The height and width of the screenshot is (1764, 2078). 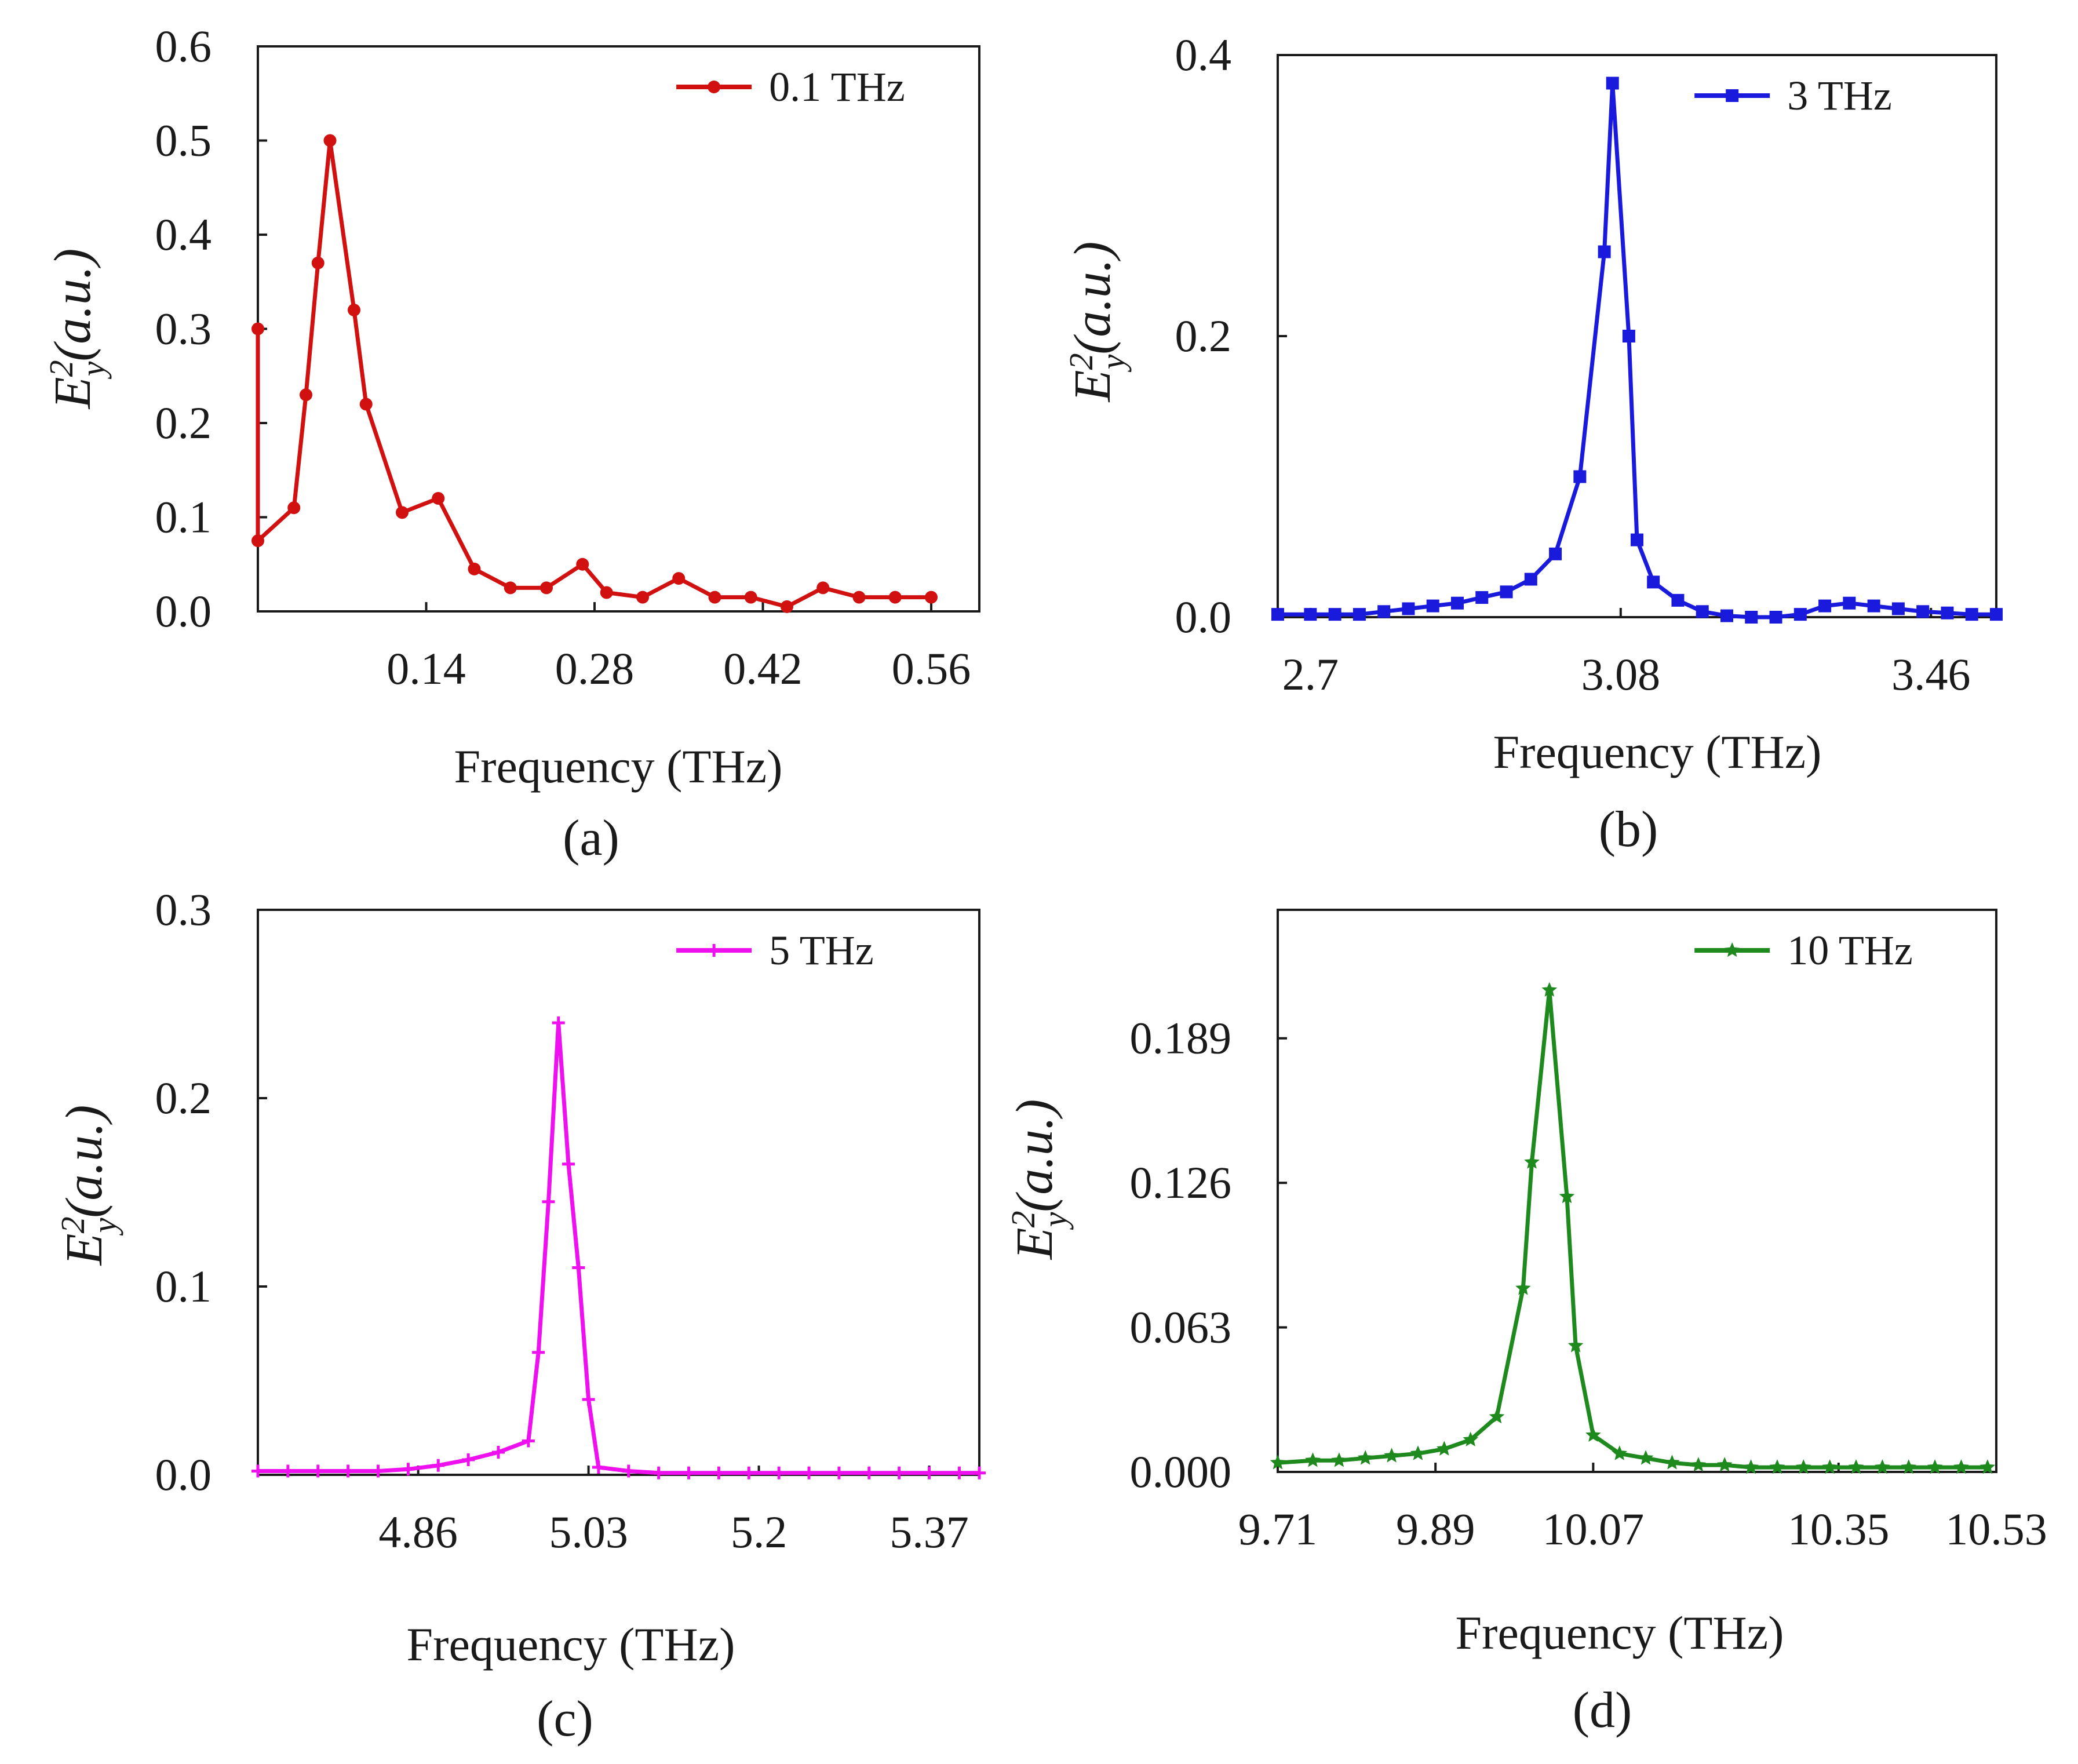 What do you see at coordinates (183, 329) in the screenshot?
I see `y-tick-label: 0.3` at bounding box center [183, 329].